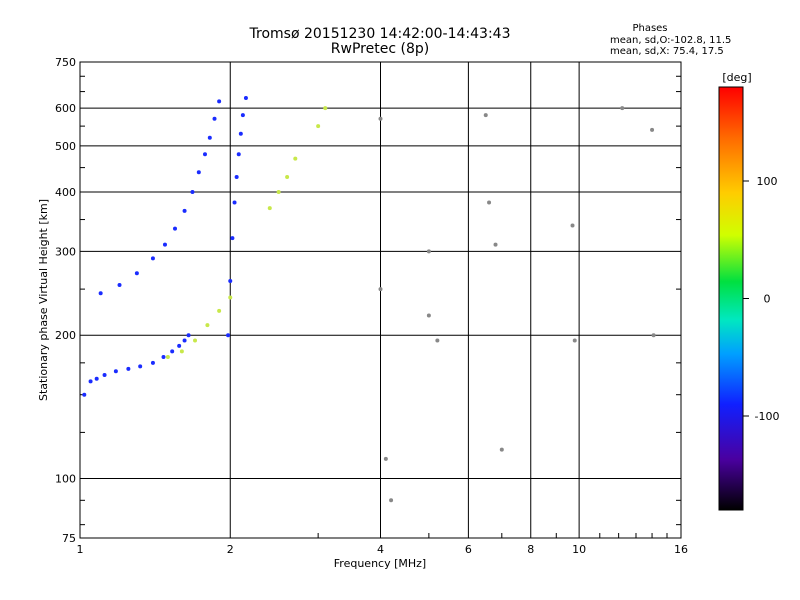 Image resolution: width=800 pixels, height=600 pixels. What do you see at coordinates (380, 563) in the screenshot?
I see `x-axis-label: Frequency [MHz]` at bounding box center [380, 563].